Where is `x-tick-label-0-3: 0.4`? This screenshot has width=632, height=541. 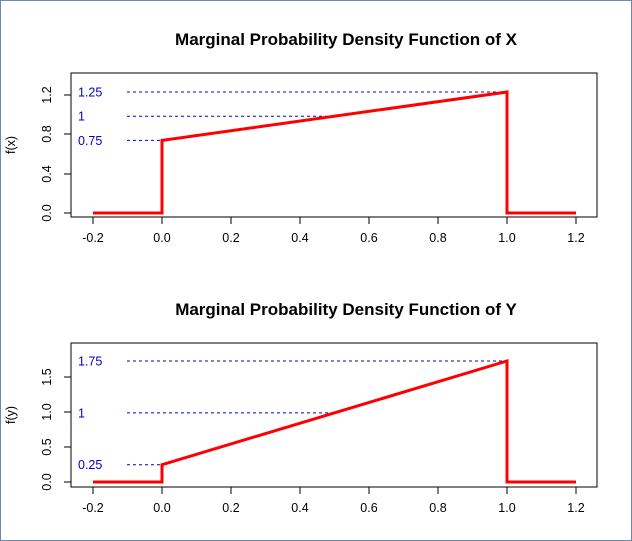
x-tick-label-0-3: 0.4 is located at coordinates (299, 238).